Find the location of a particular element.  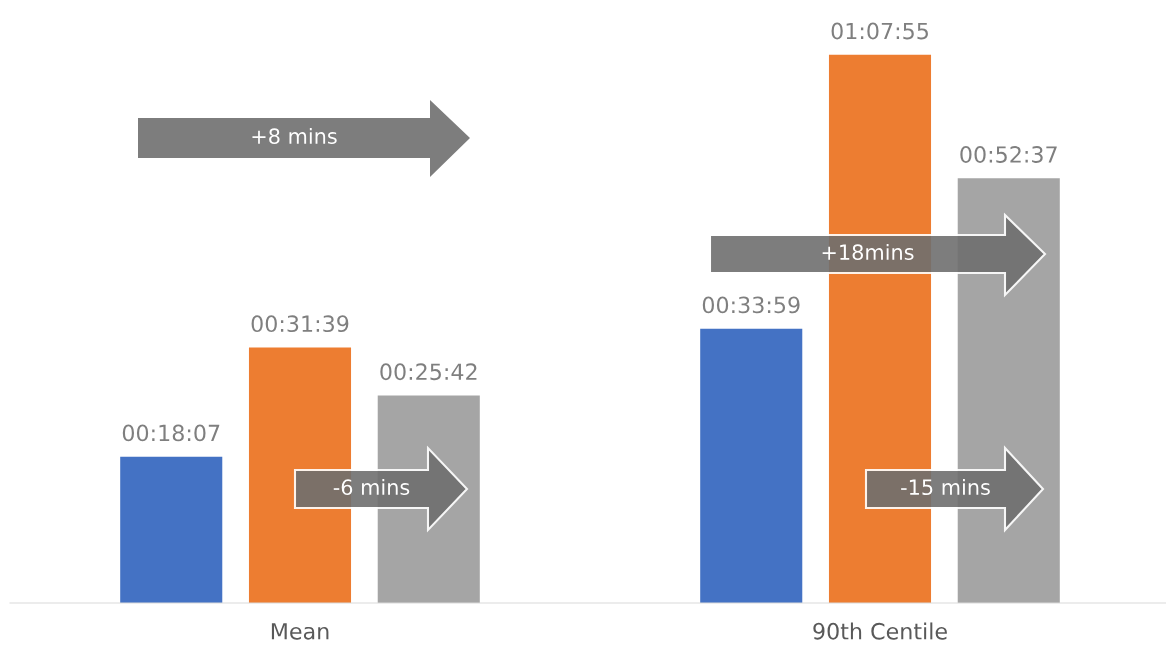

data-label: 00:52:37 is located at coordinates (1008, 154).